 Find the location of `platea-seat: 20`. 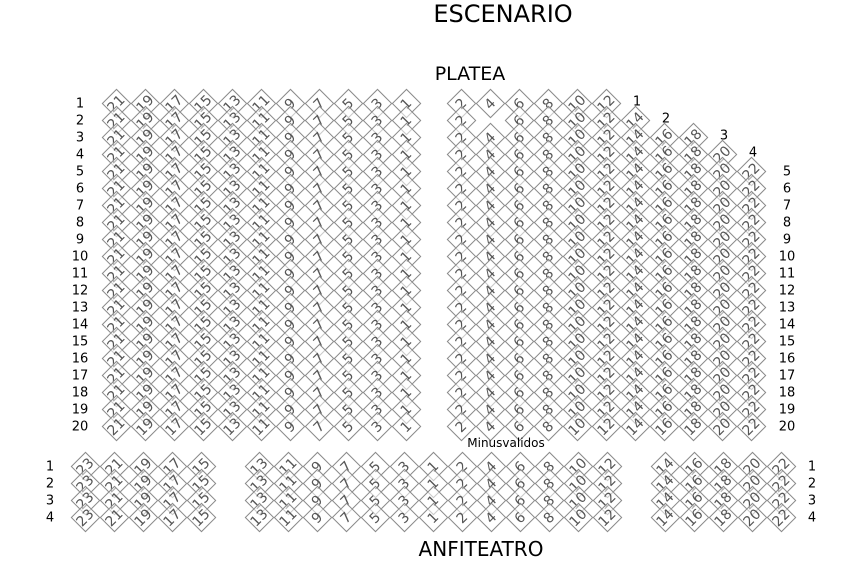

platea-seat: 20 is located at coordinates (722, 426).